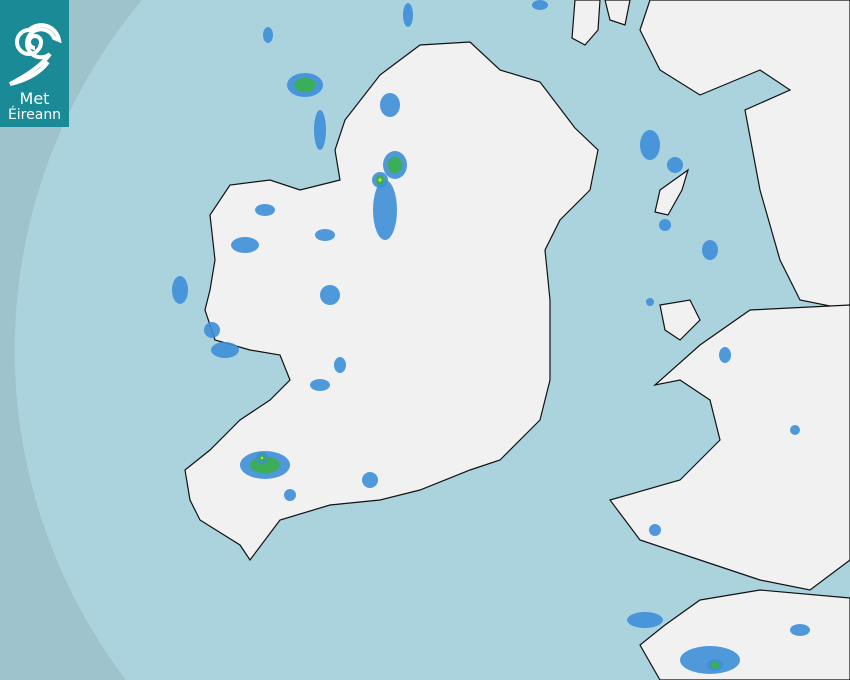 Image resolution: width=850 pixels, height=680 pixels. Describe the element at coordinates (680, 320) in the screenshot. I see `anglesey` at that location.